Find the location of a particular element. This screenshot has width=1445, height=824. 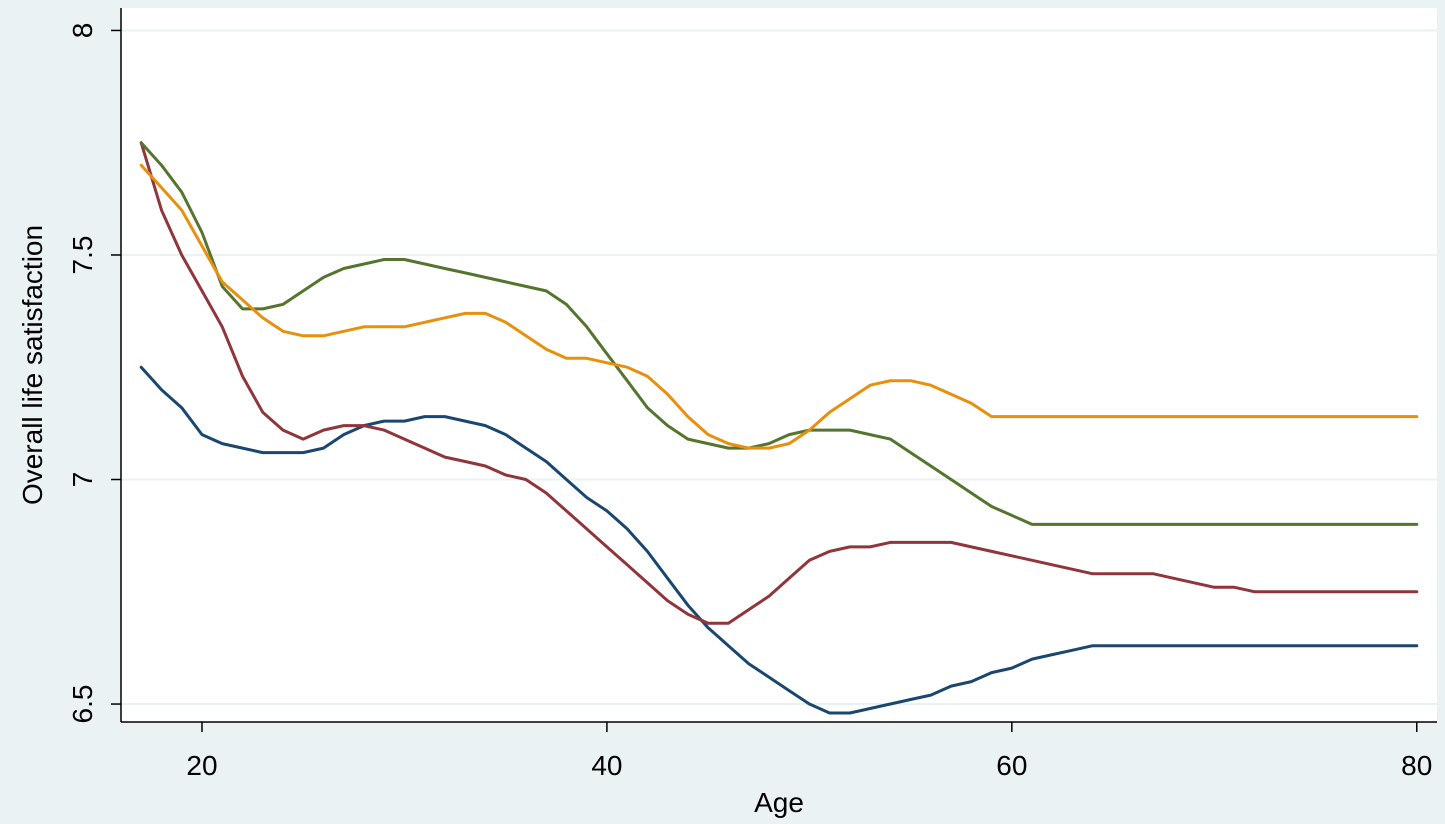

x-tick-label: 20 is located at coordinates (201, 765).